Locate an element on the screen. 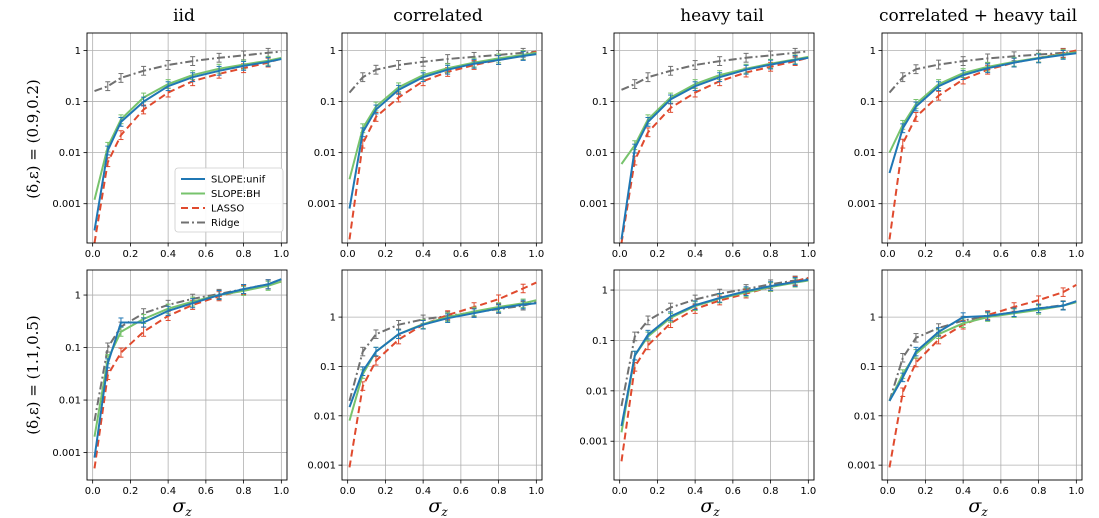 The height and width of the screenshot is (518, 1099). column-title-iid: iid is located at coordinates (184, 16).